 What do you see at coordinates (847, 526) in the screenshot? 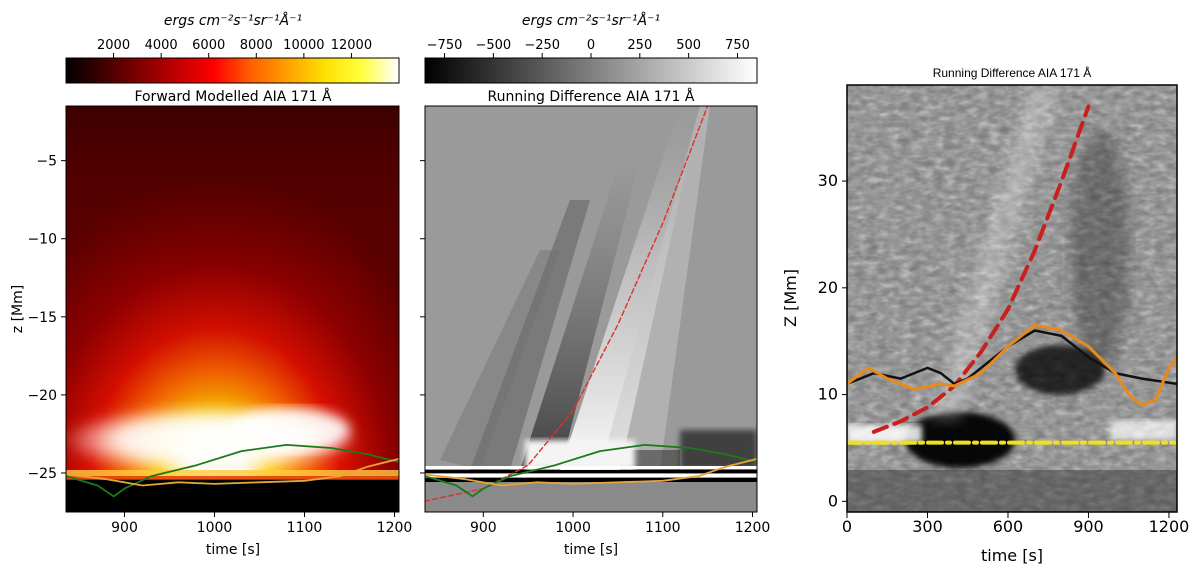
I see `x-tick-label: 0` at bounding box center [847, 526].